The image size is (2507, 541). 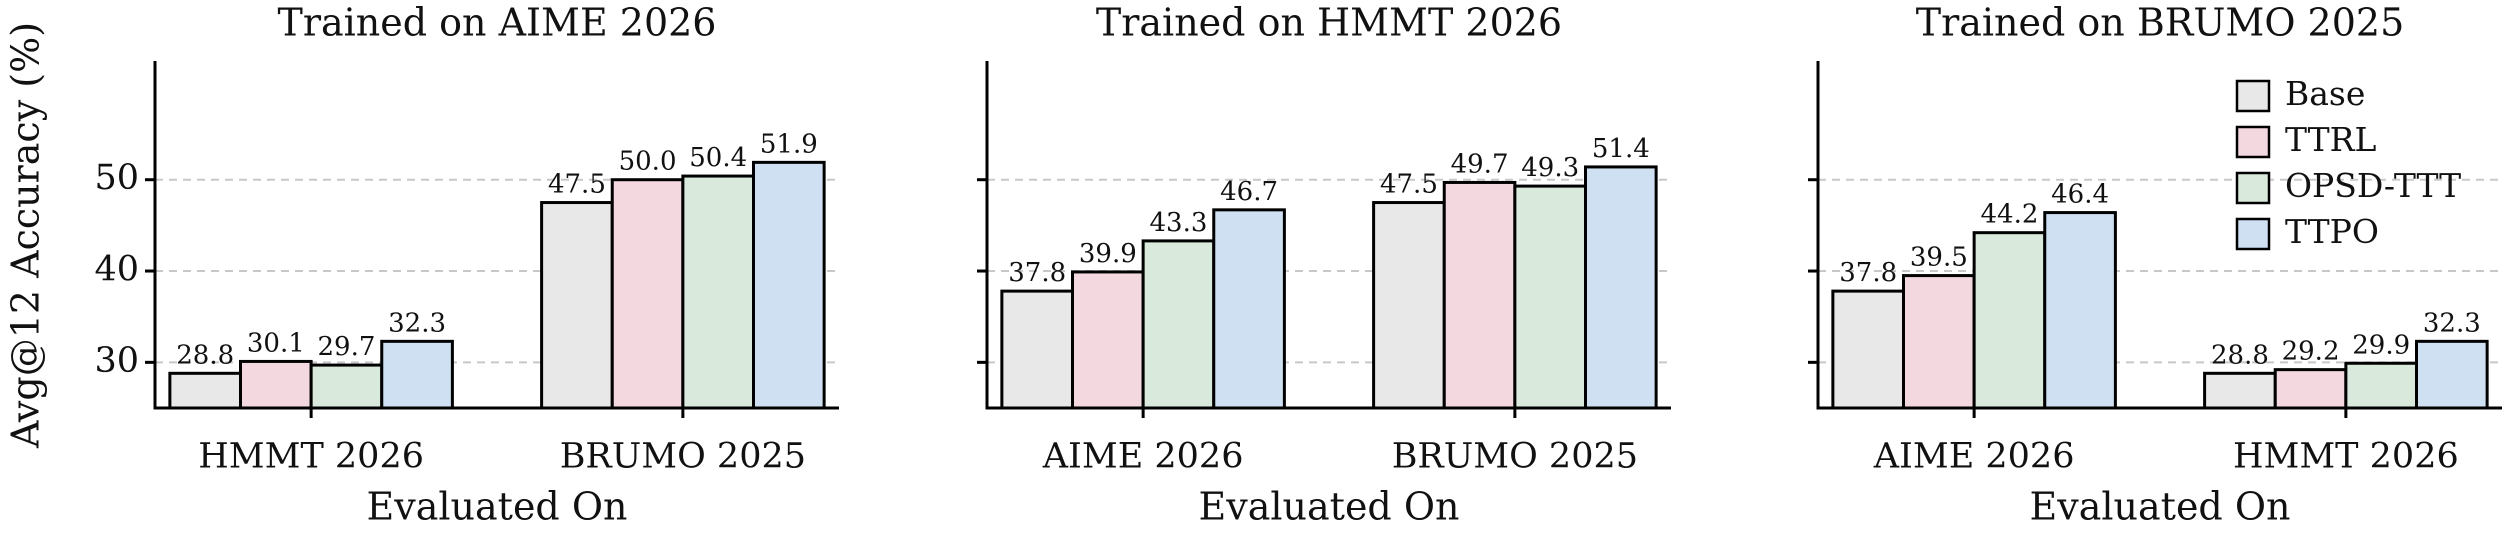 I want to click on value-label: 51.4, so click(x=1621, y=149).